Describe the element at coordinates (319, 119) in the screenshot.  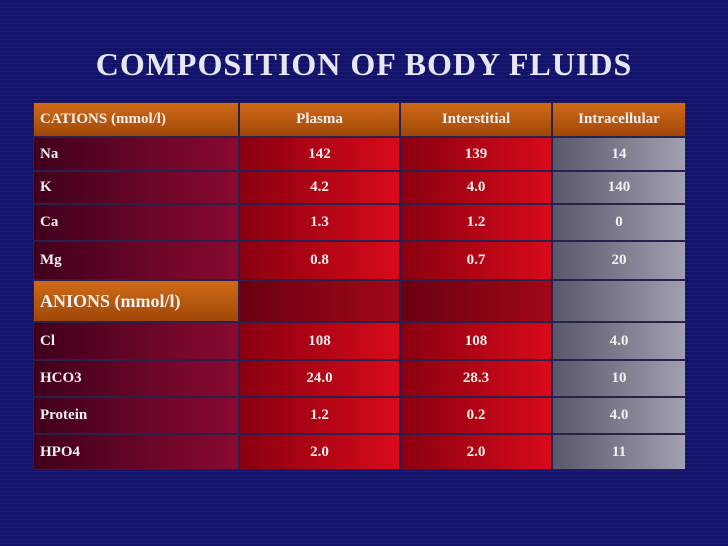
I see `table-cell: Plasma` at that location.